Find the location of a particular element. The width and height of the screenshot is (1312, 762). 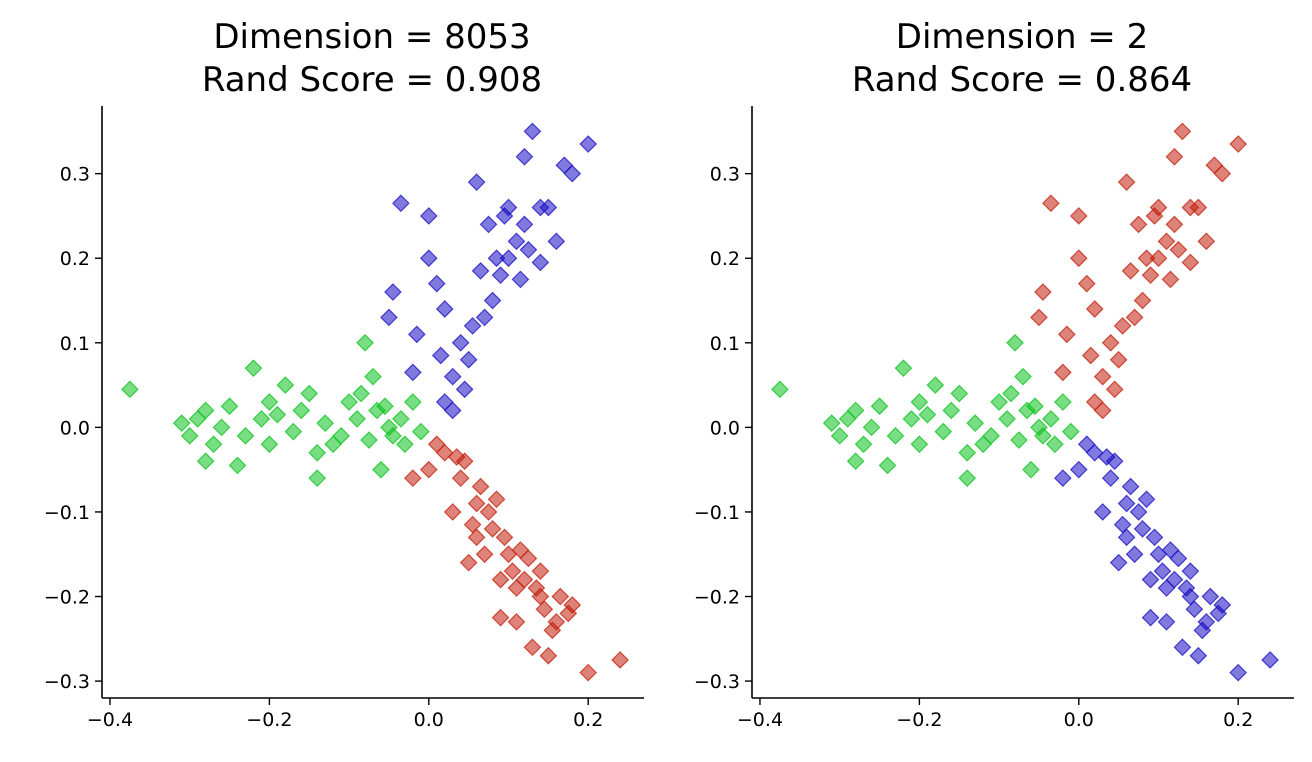

scatter-point-right-s0-p30 is located at coordinates (1066, 334).